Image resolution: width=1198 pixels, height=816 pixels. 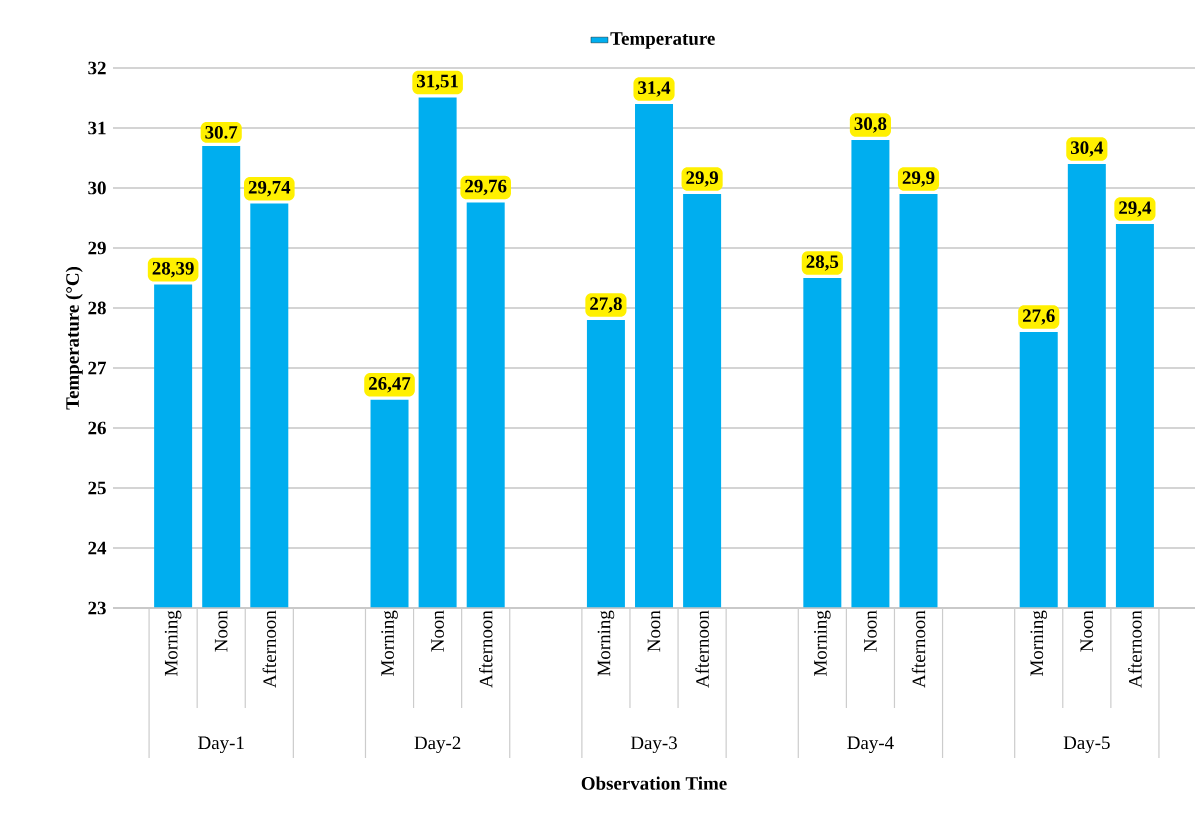 I want to click on y-tick-label: 31, so click(x=97, y=128).